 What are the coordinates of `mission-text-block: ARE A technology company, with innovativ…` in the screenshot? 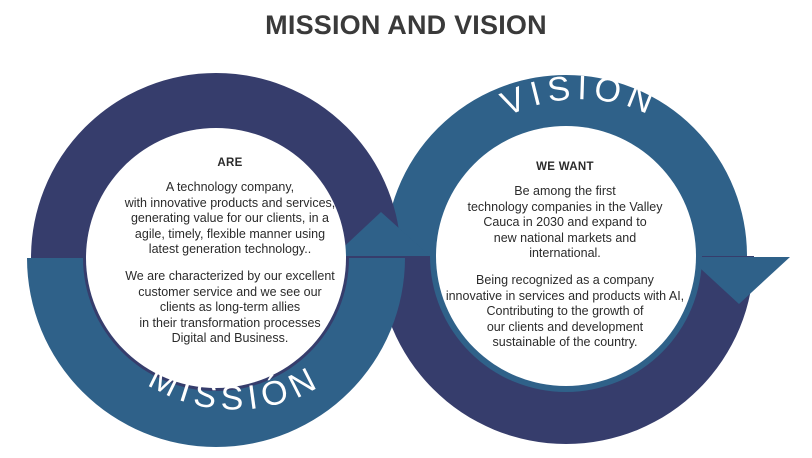 It's located at (230, 251).